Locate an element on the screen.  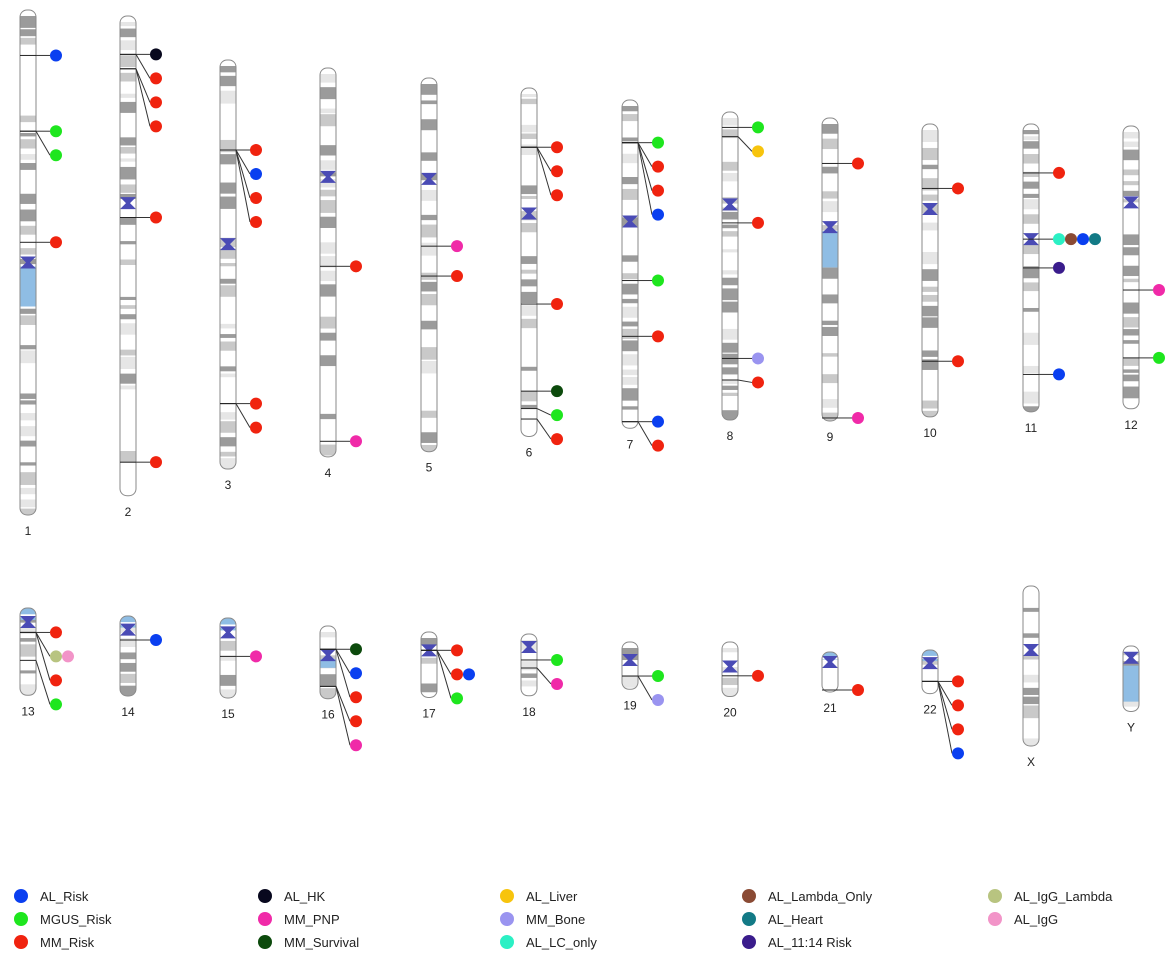
legend-item: AL_Lambda_Only is located at coordinates (807, 896).